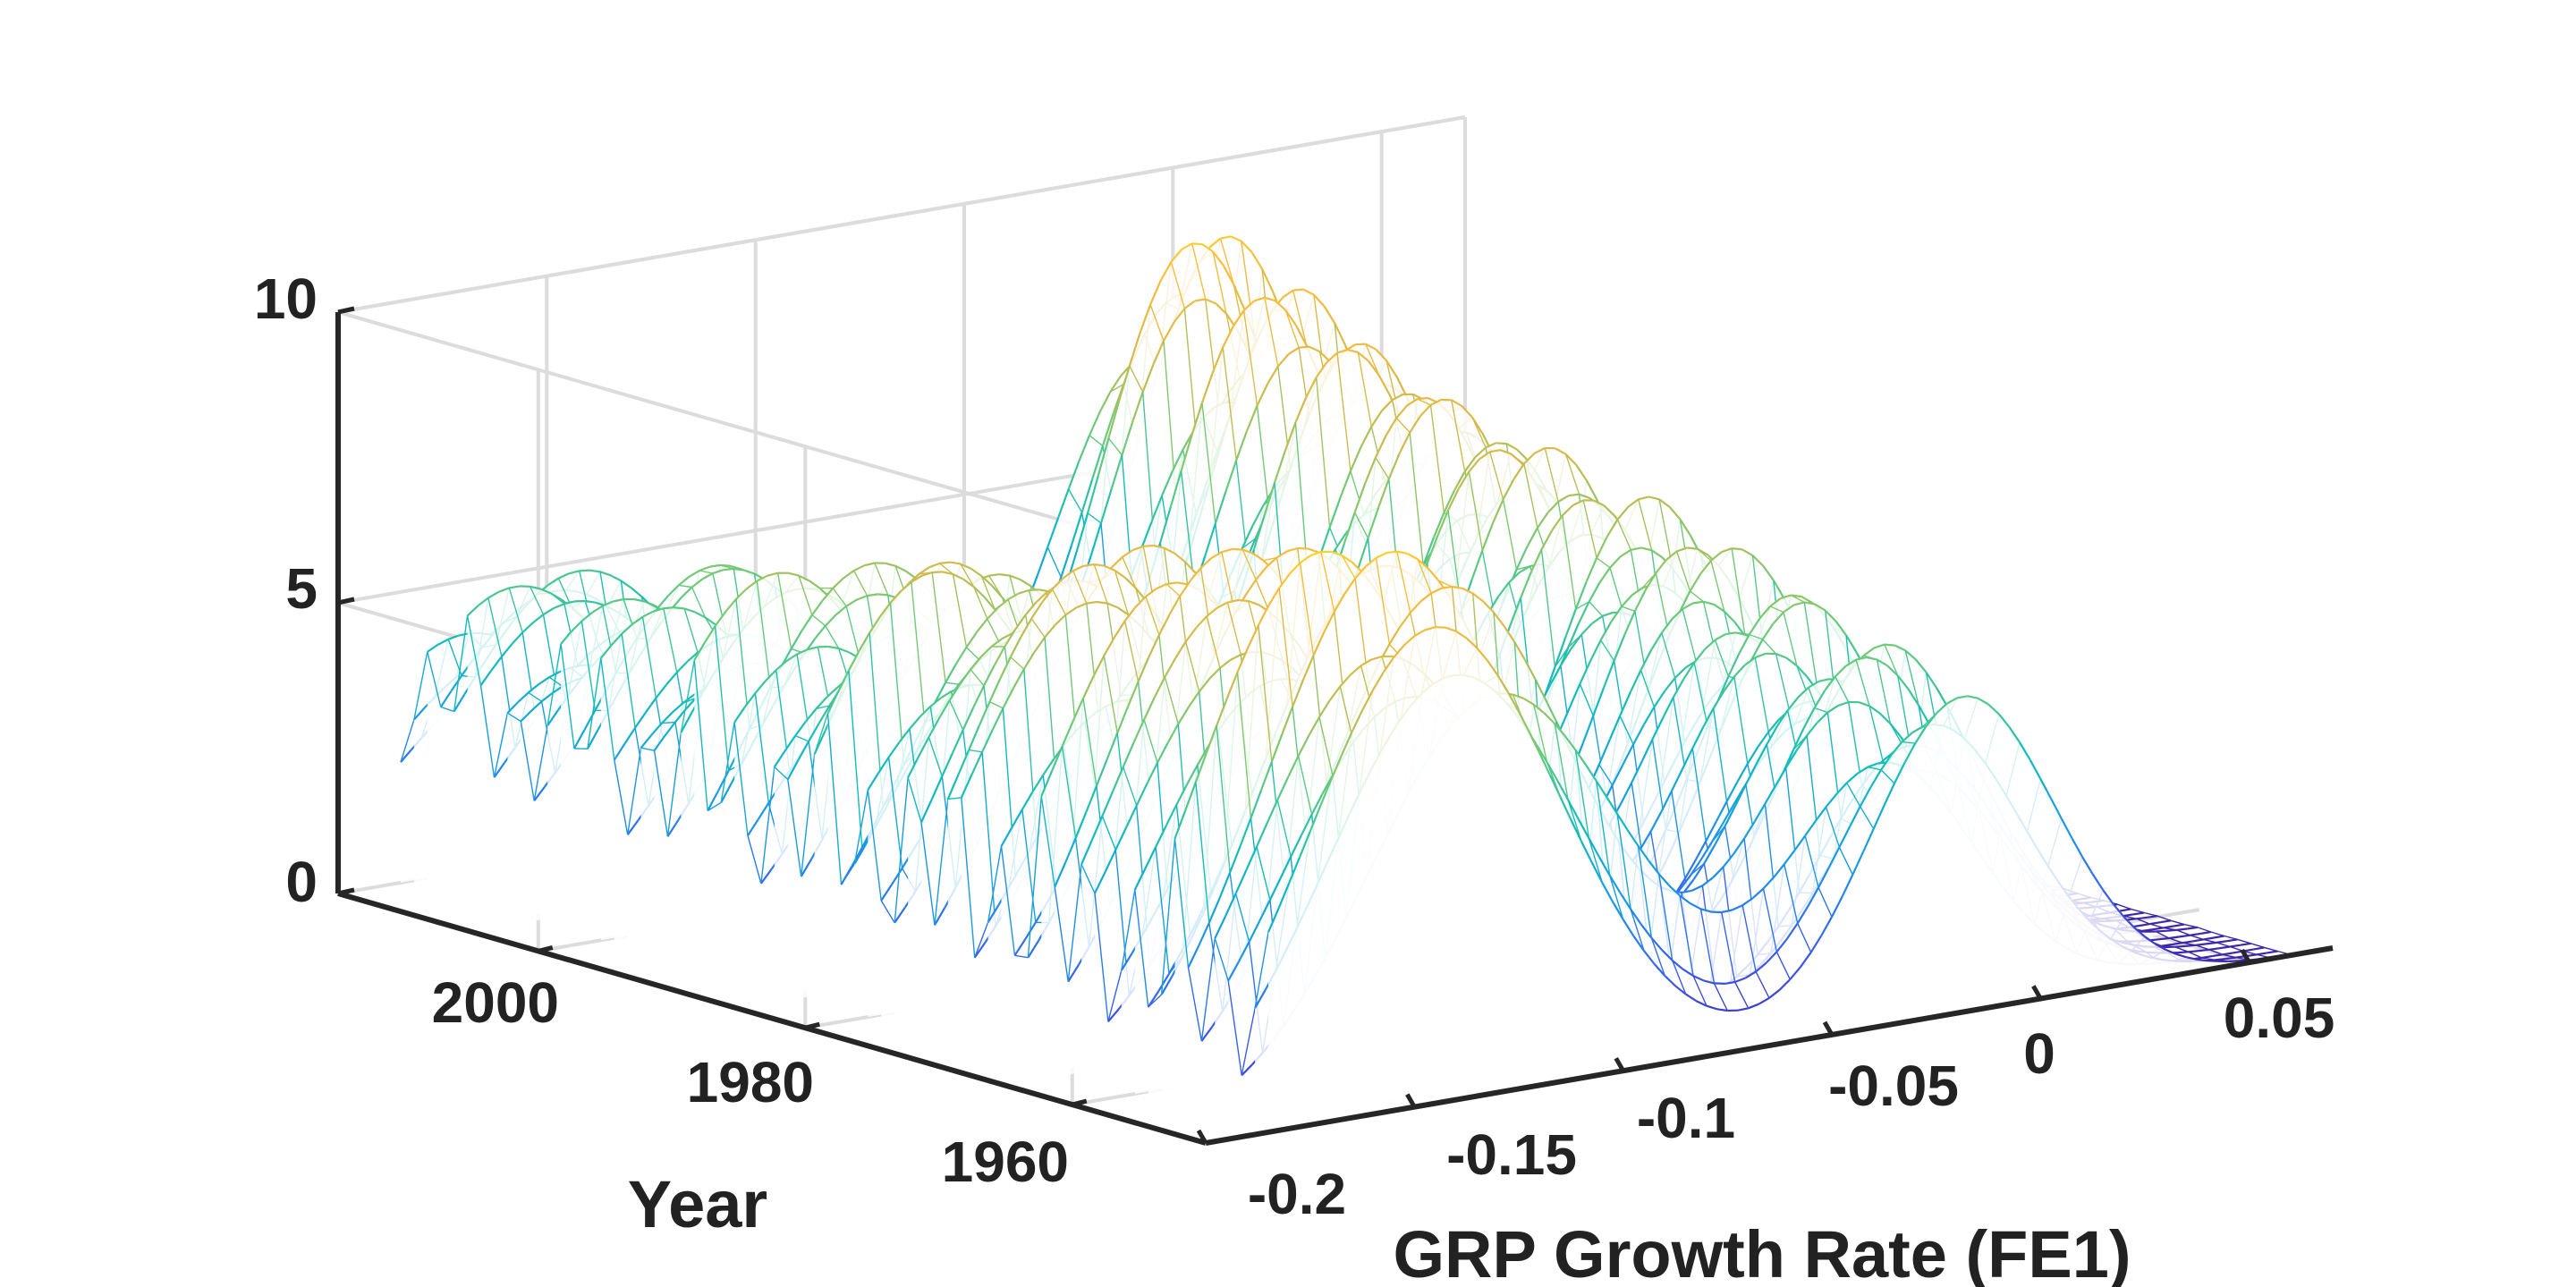 The width and height of the screenshot is (2576, 1287). What do you see at coordinates (901, 214) in the screenshot?
I see `grid-line` at bounding box center [901, 214].